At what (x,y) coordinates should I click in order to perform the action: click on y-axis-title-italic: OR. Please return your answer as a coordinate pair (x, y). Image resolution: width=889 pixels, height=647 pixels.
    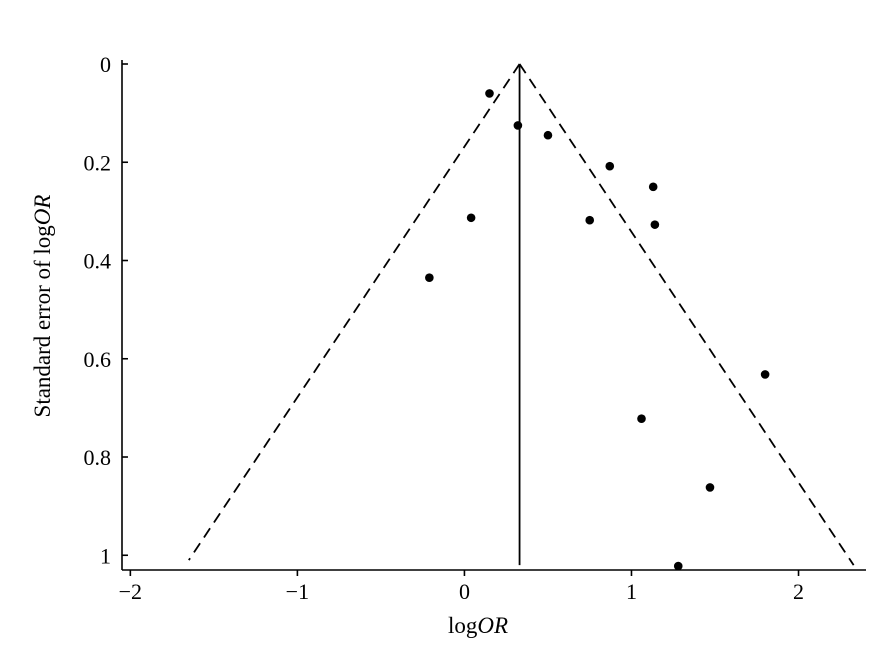
    Looking at the image, I should click on (42, 210).